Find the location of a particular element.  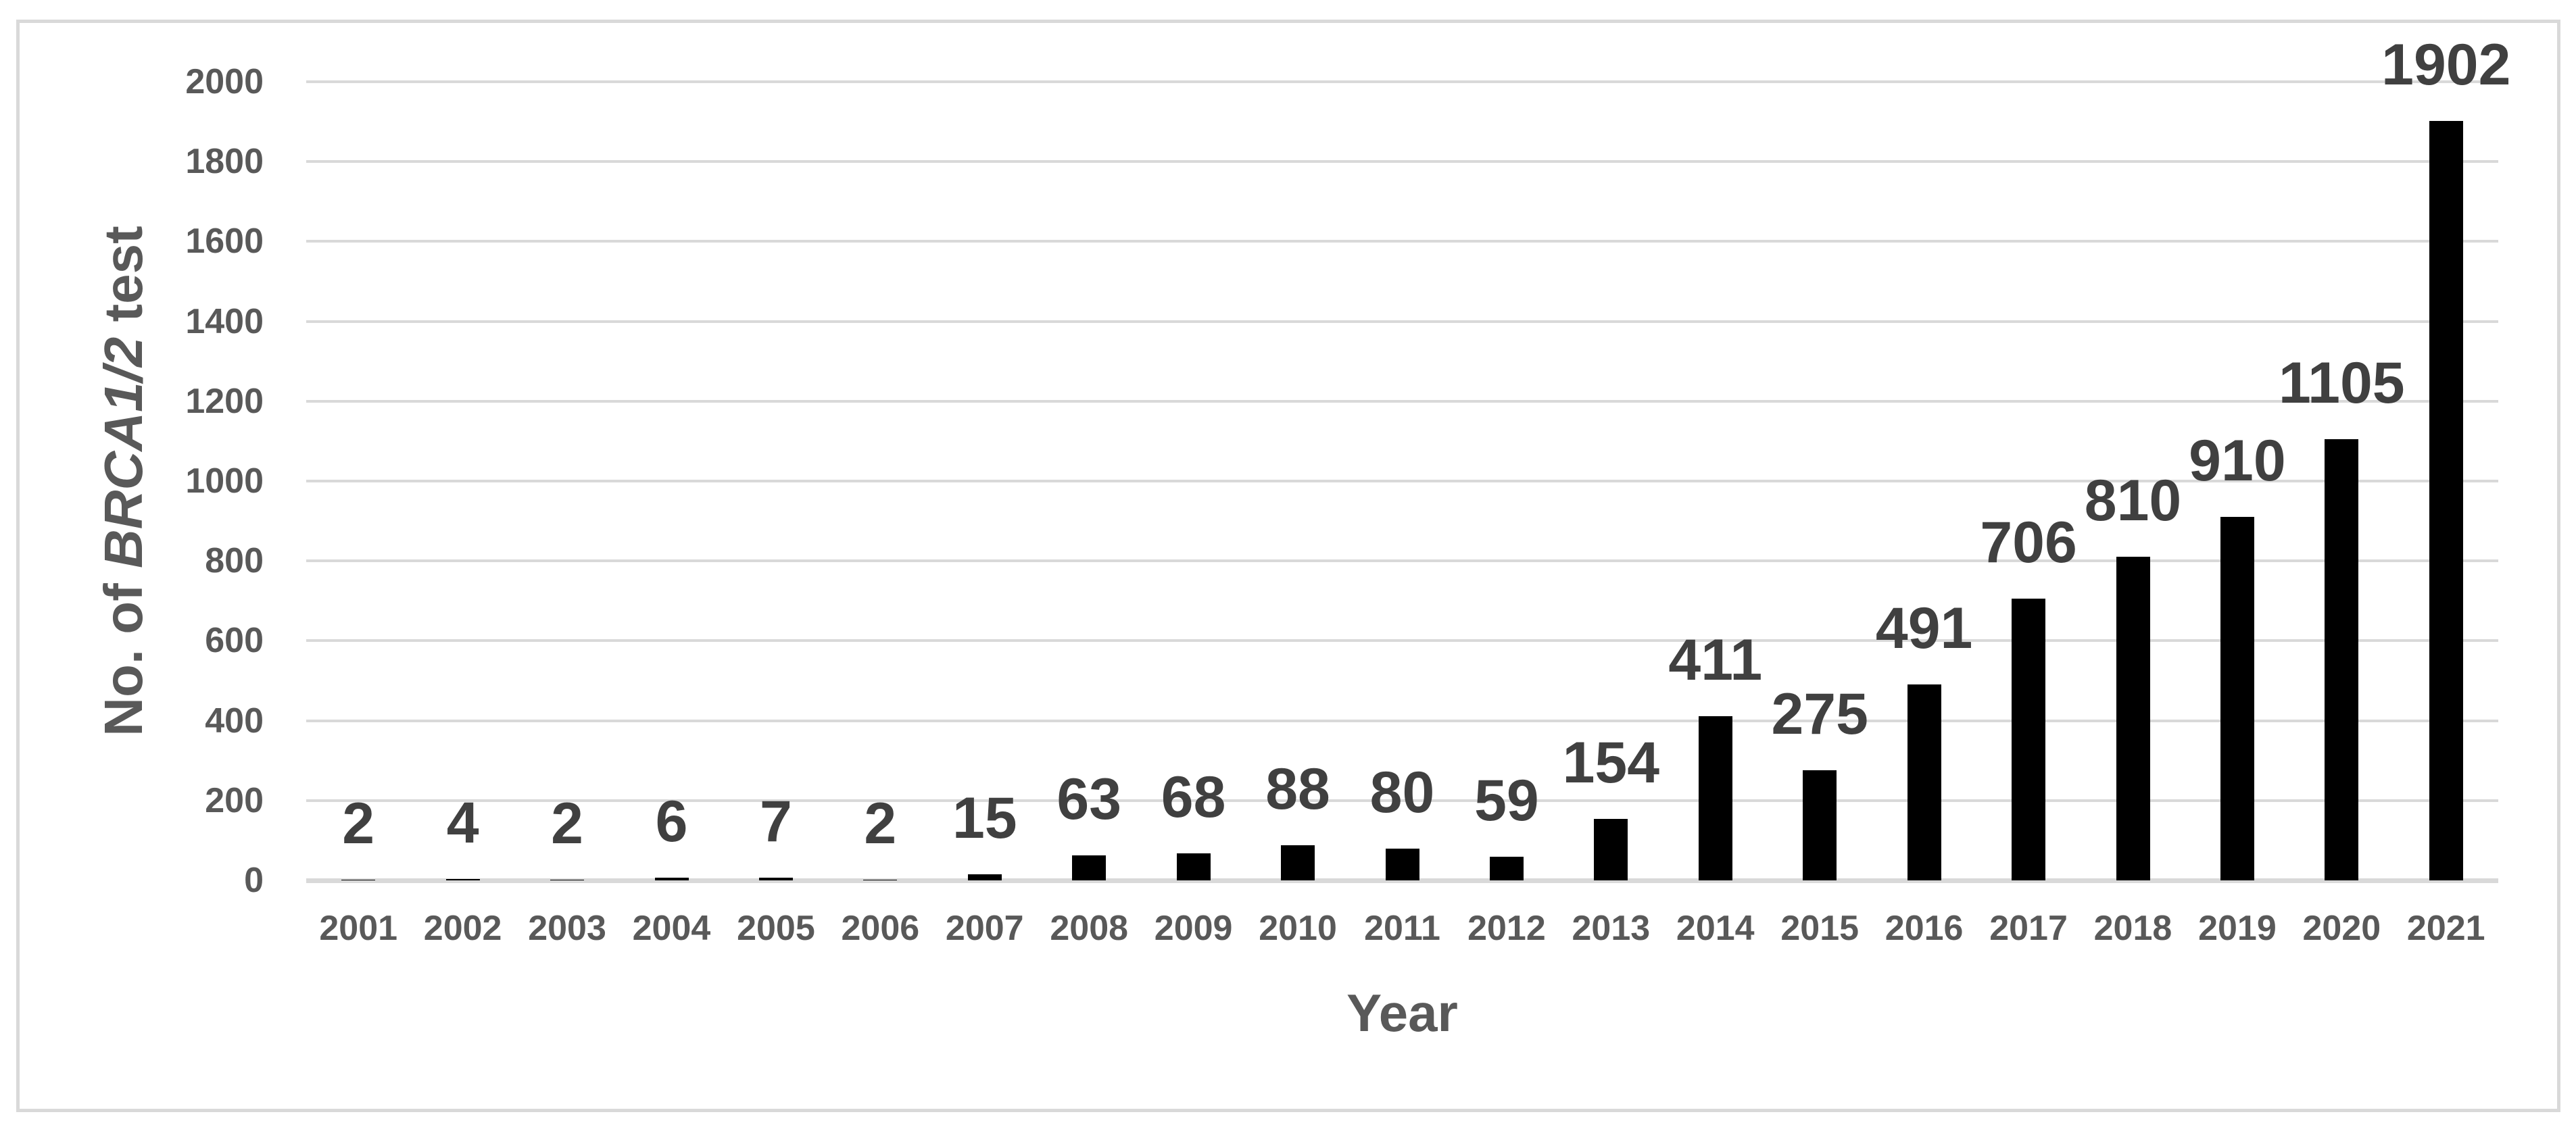

bar-value-label: 88 is located at coordinates (1297, 789).